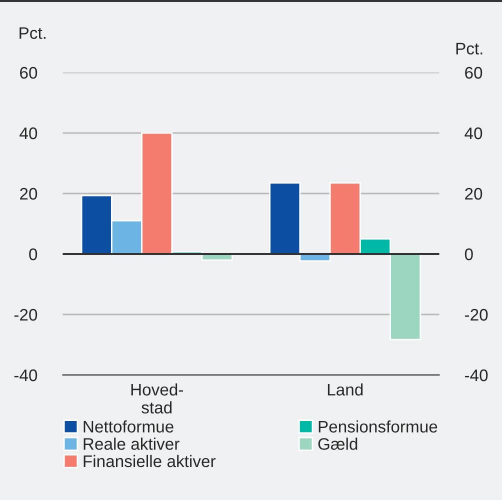 The height and width of the screenshot is (500, 502). I want to click on y2-tick-label: 0, so click(468, 254).